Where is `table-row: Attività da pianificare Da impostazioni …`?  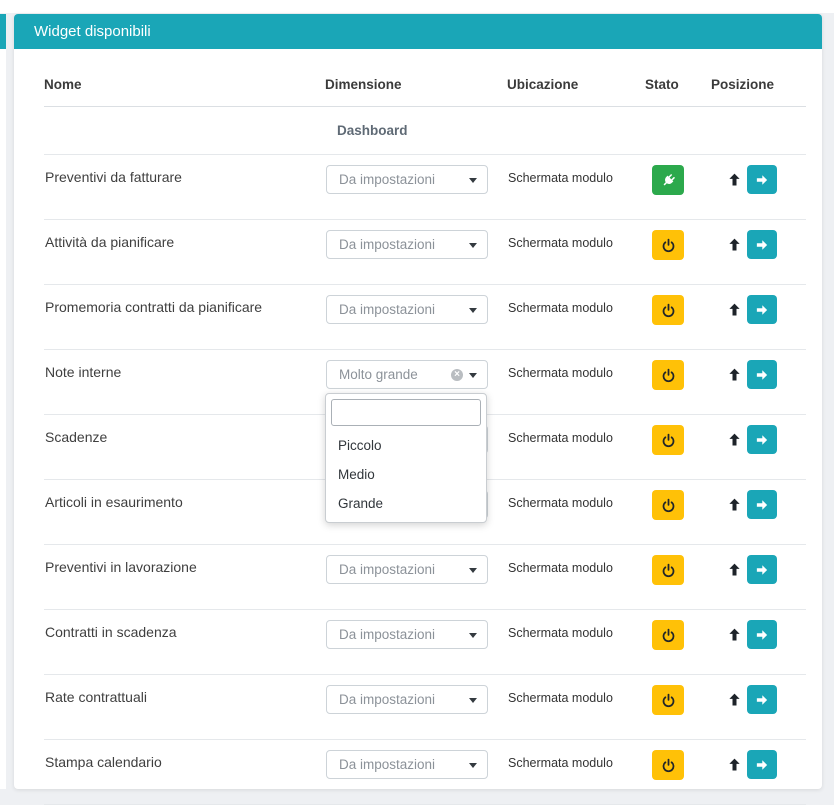 table-row: Attività da pianificare Da impostazioni … is located at coordinates (425, 252).